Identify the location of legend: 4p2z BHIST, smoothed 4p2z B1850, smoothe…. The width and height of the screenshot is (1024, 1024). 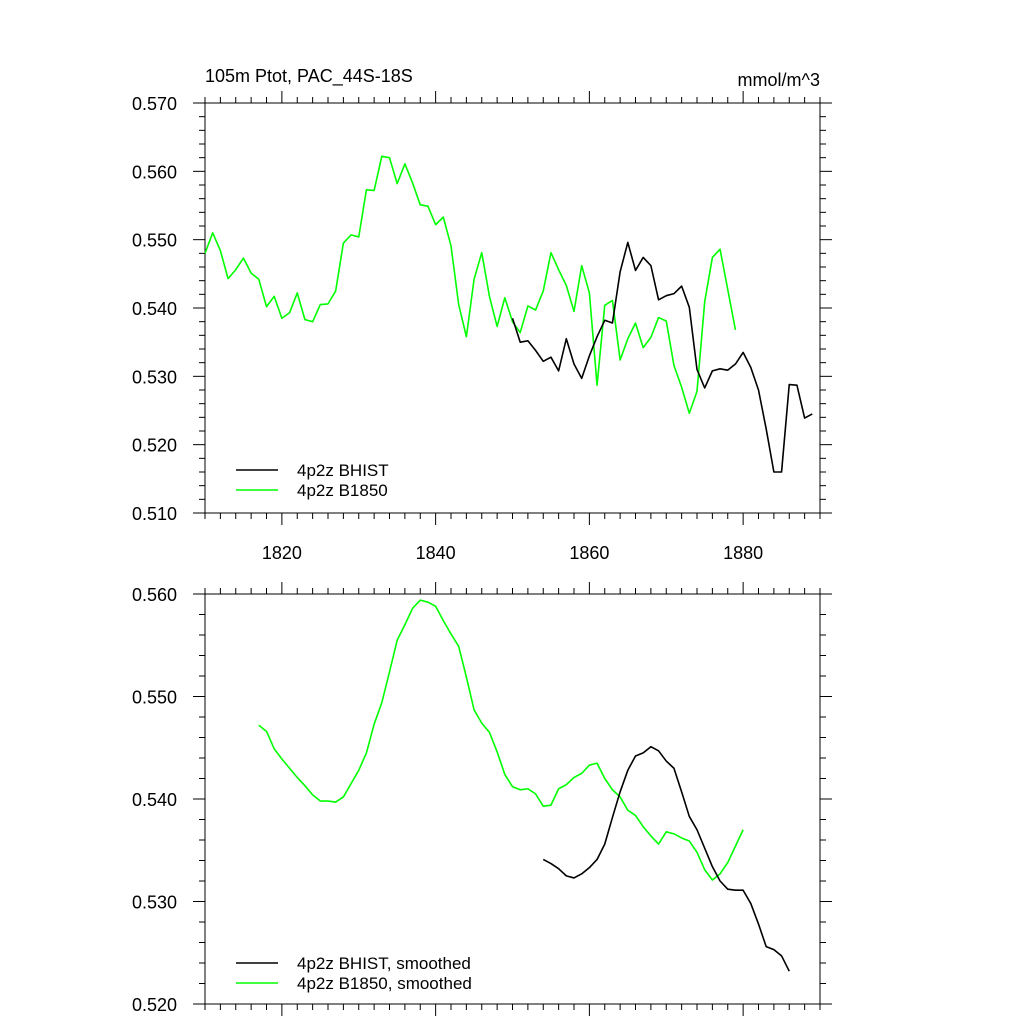
(354, 973).